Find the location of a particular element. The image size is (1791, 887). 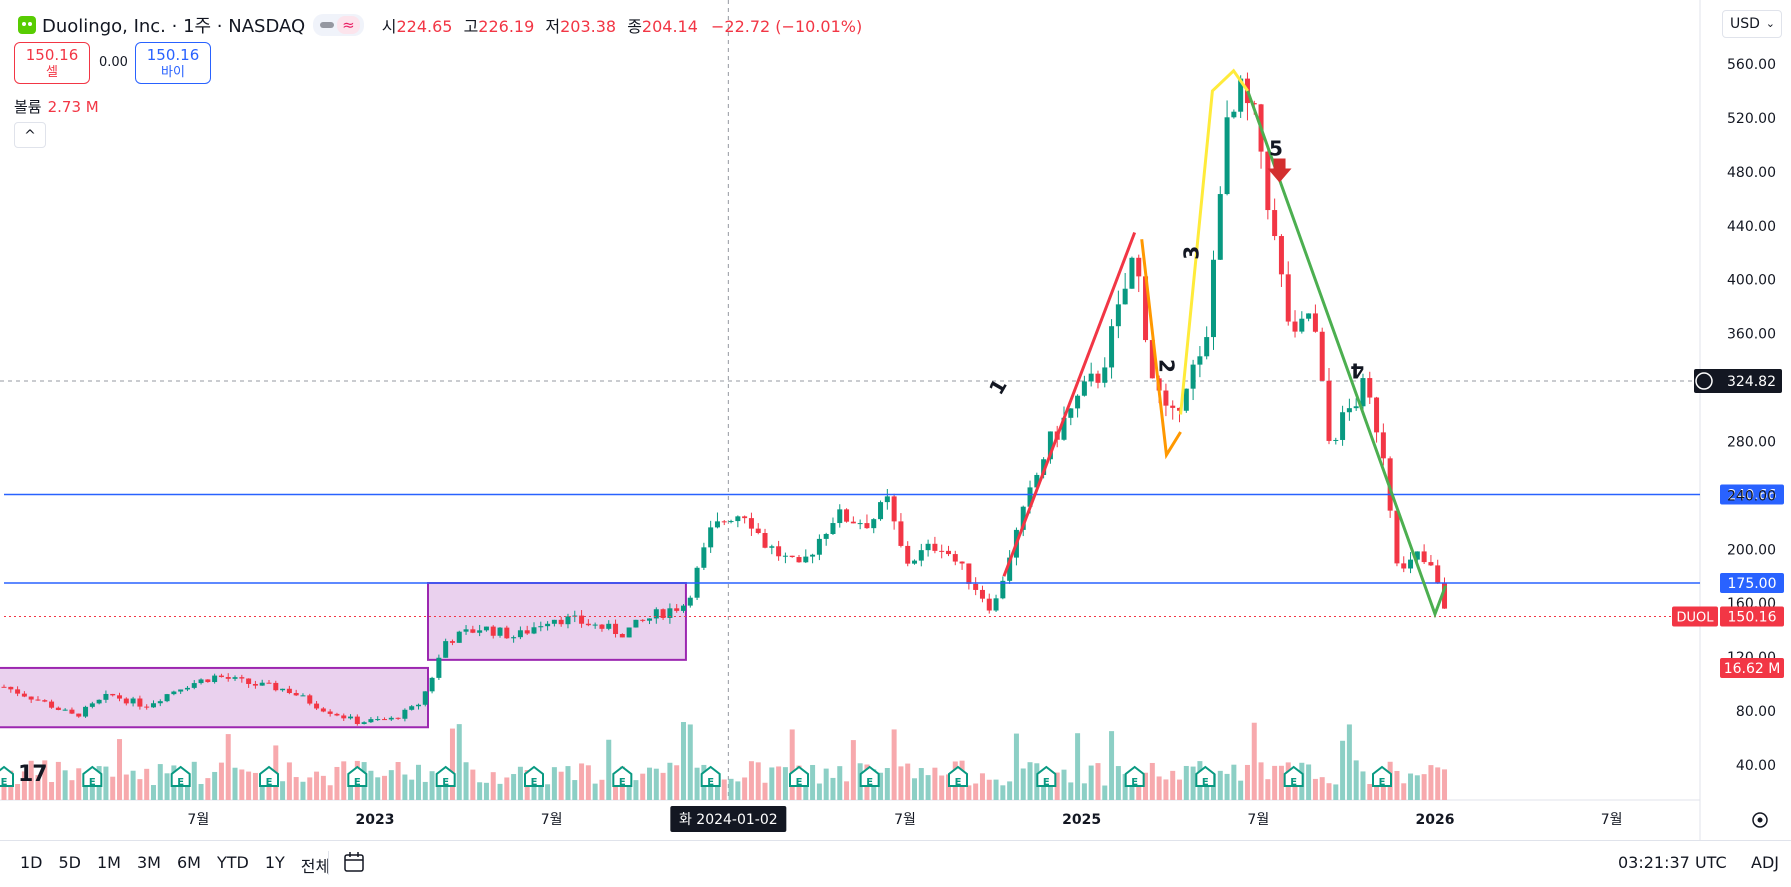

utc-clock: 03:21:37 UTC is located at coordinates (1672, 862).